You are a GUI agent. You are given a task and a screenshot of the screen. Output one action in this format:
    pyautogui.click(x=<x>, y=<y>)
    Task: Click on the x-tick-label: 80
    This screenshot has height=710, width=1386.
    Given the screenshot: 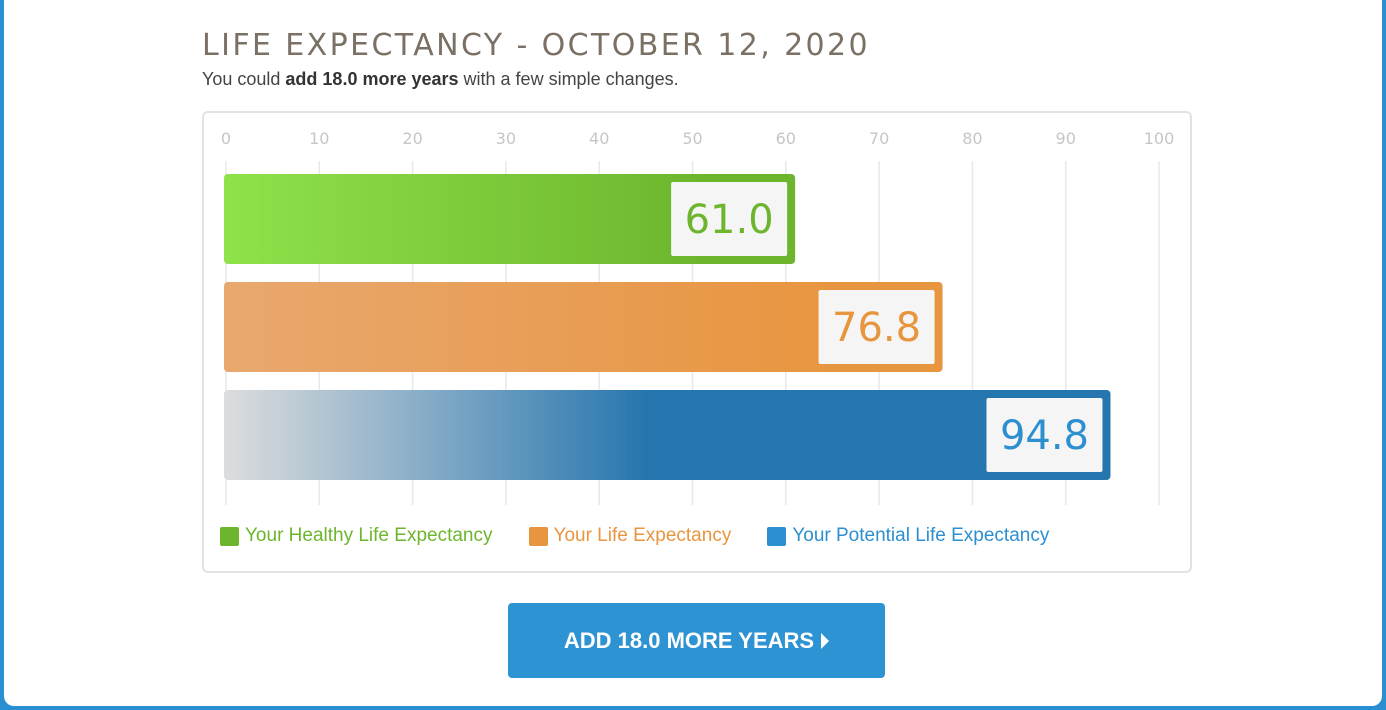 What is the action you would take?
    pyautogui.click(x=972, y=138)
    